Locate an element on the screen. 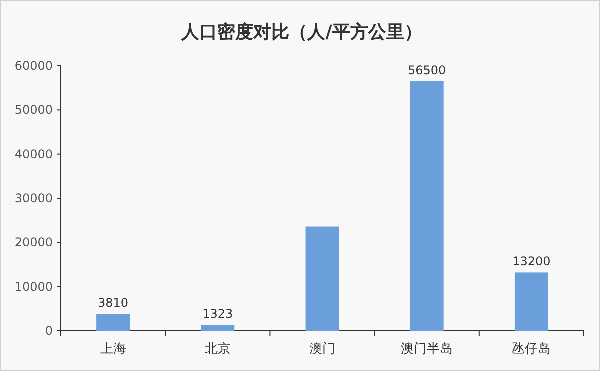 The image size is (600, 371). data-label: 3810 is located at coordinates (113, 303).